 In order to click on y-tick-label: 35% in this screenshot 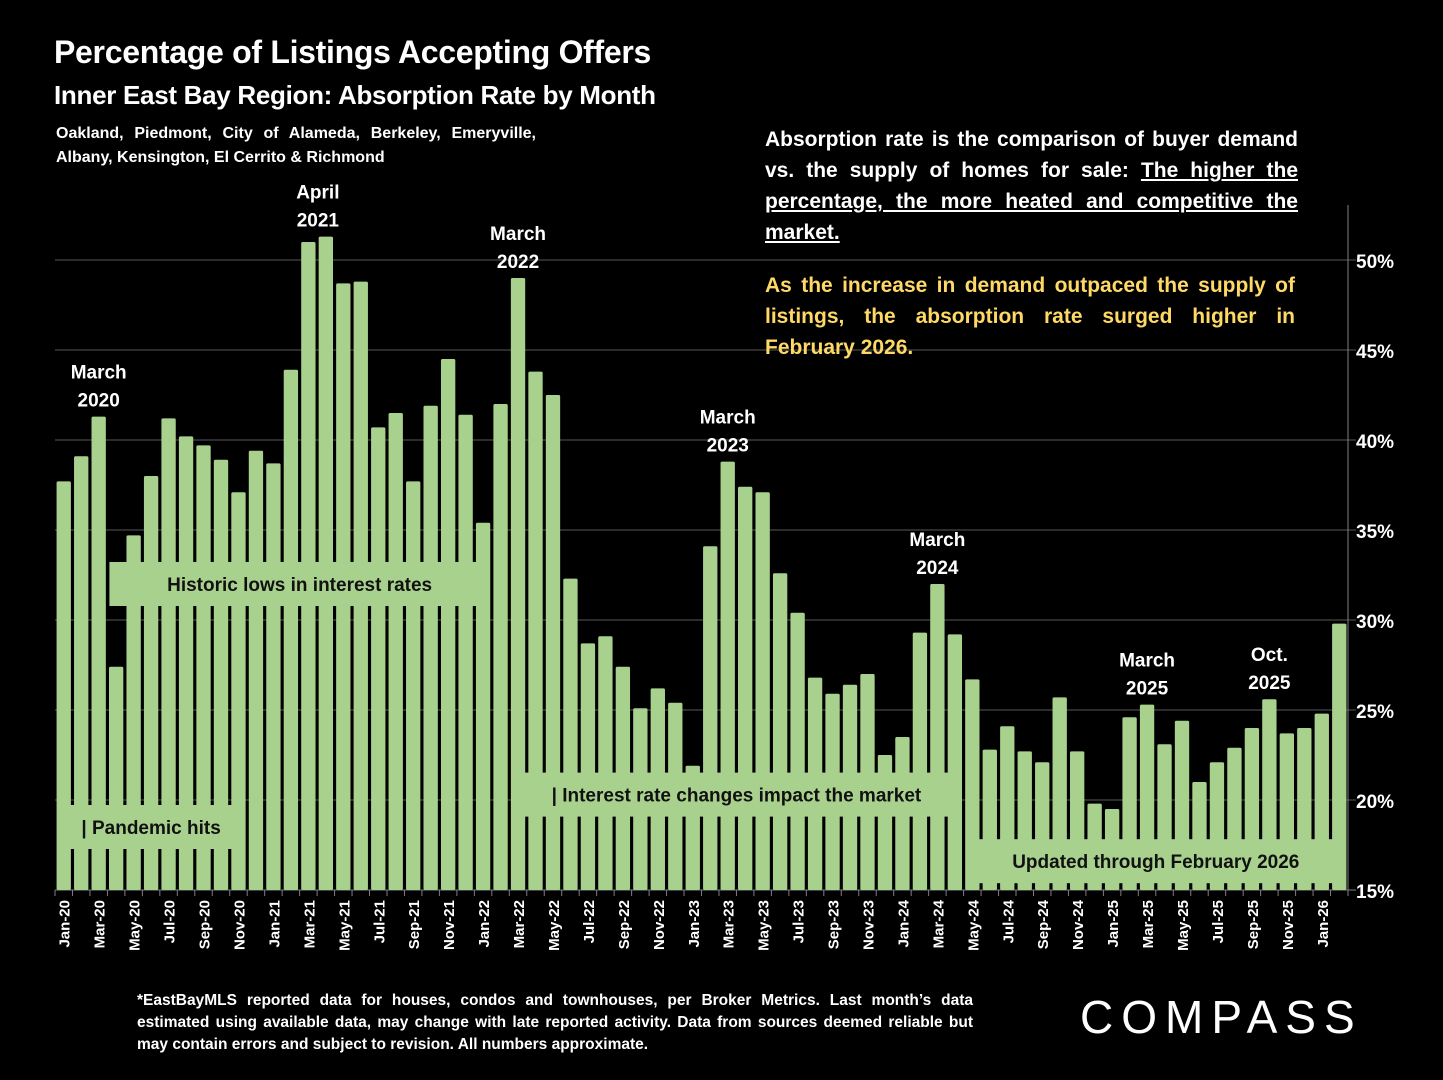, I will do `click(1375, 532)`.